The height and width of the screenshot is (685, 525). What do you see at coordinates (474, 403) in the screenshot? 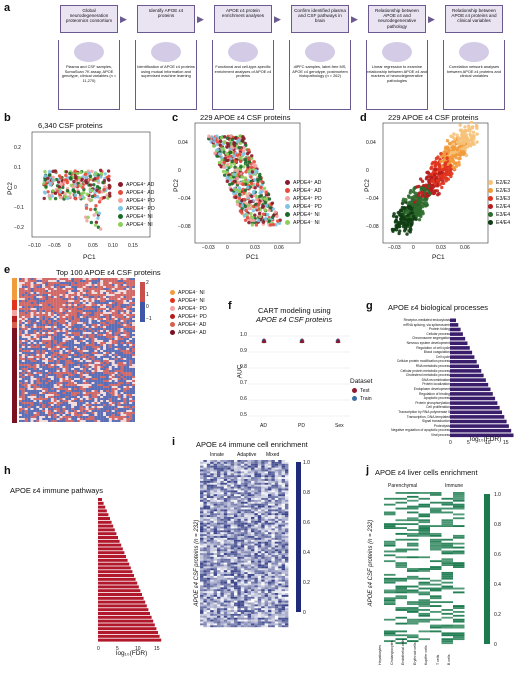
I see `g-bar` at bounding box center [474, 403].